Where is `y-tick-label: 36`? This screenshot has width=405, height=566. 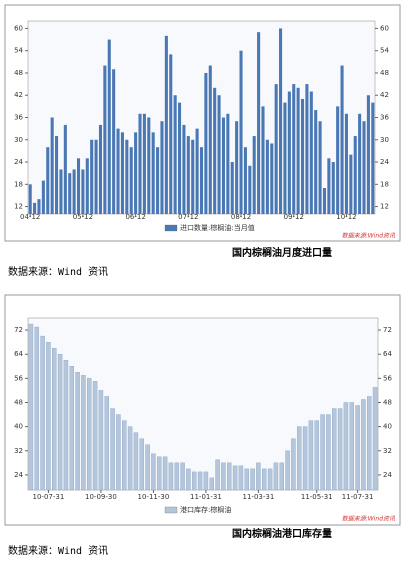
y-tick-label: 36 is located at coordinates (18, 118).